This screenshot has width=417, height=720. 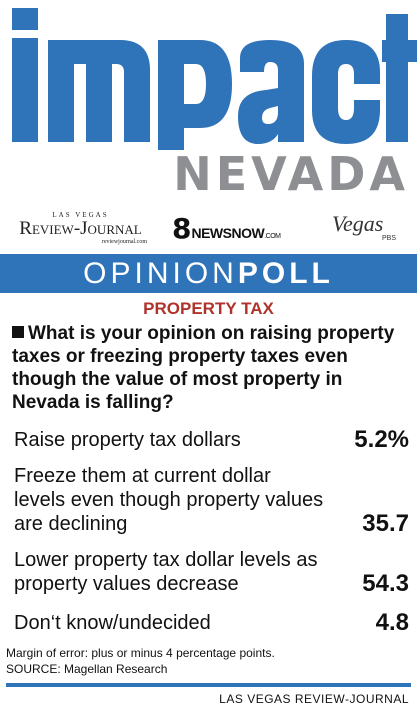 I want to click on footer-rule, so click(x=208, y=685).